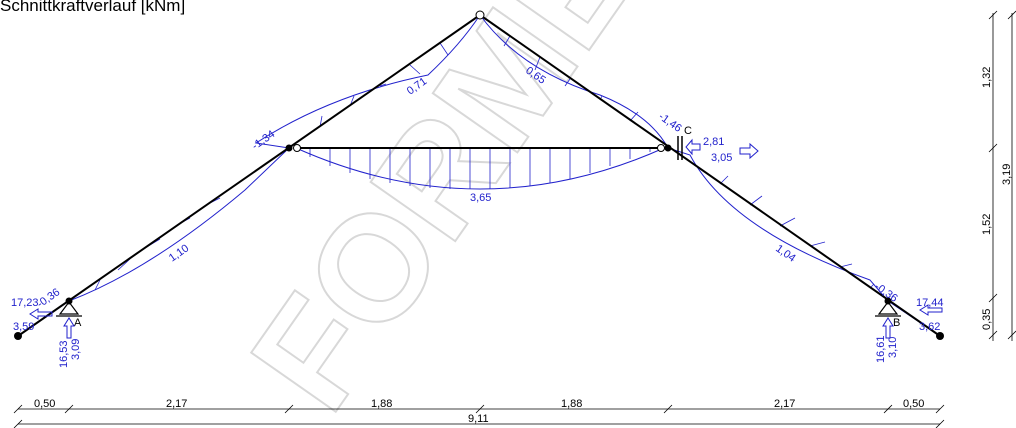 Image resolution: width=1016 pixels, height=428 pixels. What do you see at coordinates (571, 404) in the screenshot?
I see `dim-bottom-4: 1,88` at bounding box center [571, 404].